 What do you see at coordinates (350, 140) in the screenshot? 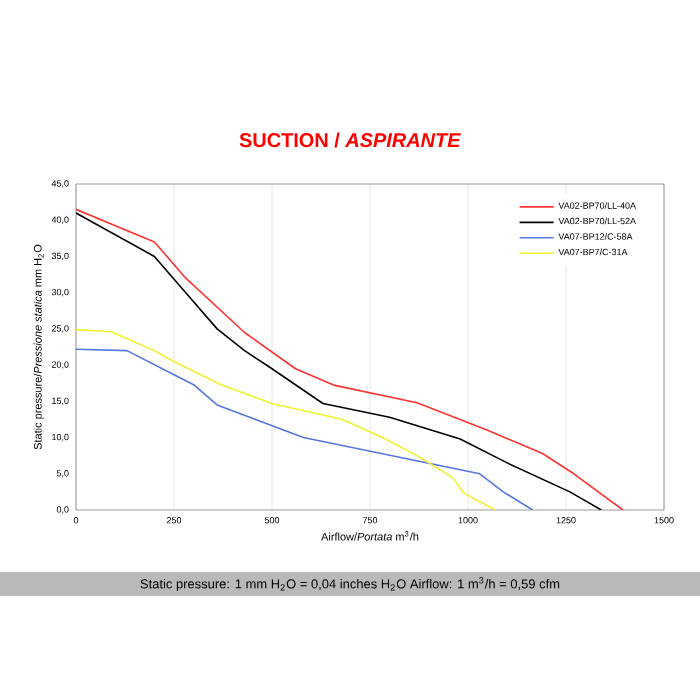
I see `chart-title: SUCTION / ASPIRANTE` at bounding box center [350, 140].